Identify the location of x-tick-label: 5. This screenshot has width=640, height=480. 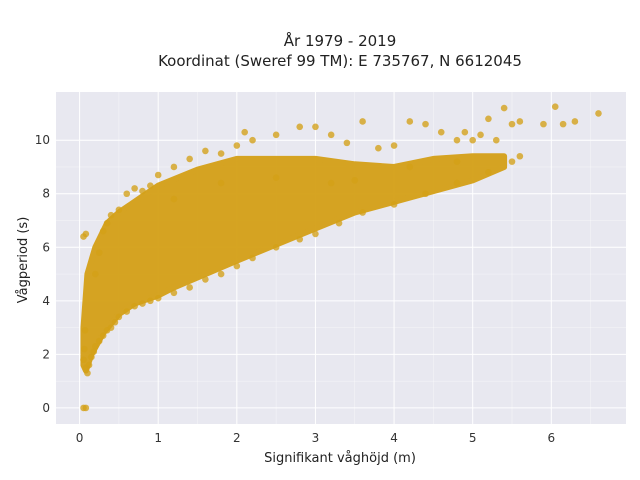
(473, 438).